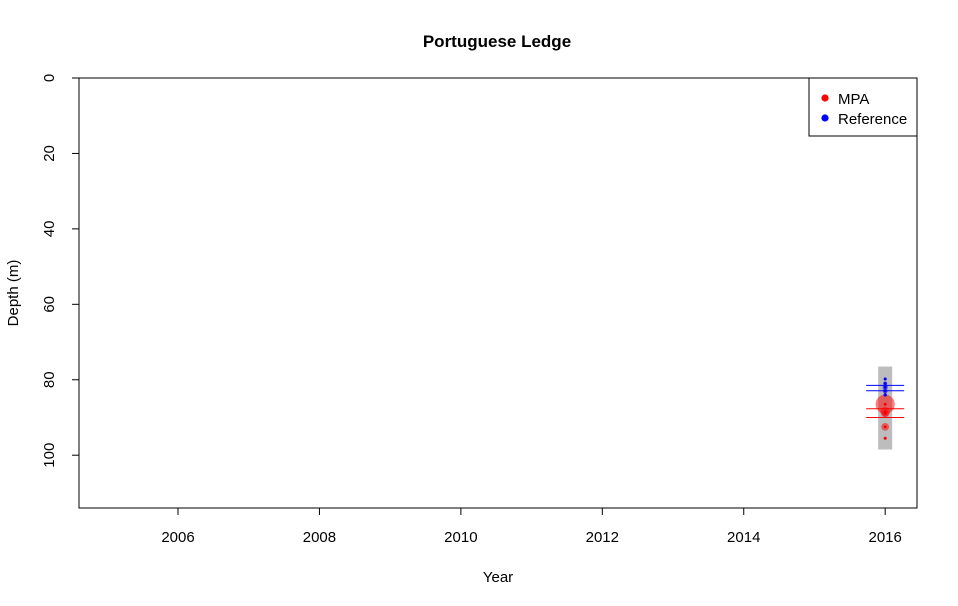 The image size is (958, 606). What do you see at coordinates (602, 537) in the screenshot?
I see `x-tick-label: 2012` at bounding box center [602, 537].